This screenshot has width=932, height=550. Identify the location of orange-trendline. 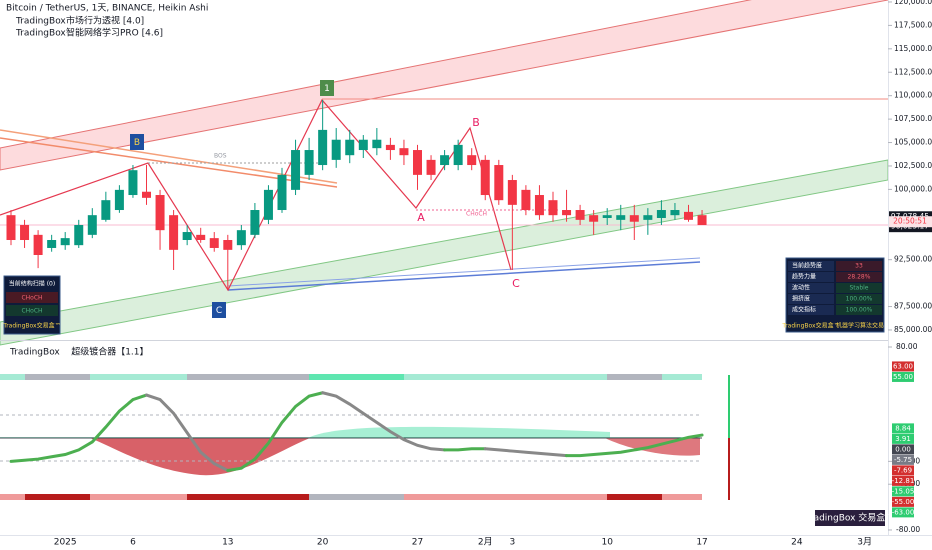
(169, 156).